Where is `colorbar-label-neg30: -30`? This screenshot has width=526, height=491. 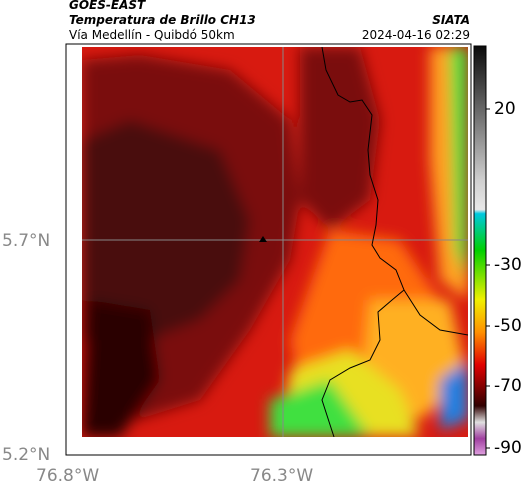 colorbar-label-neg30: -30 is located at coordinates (508, 265).